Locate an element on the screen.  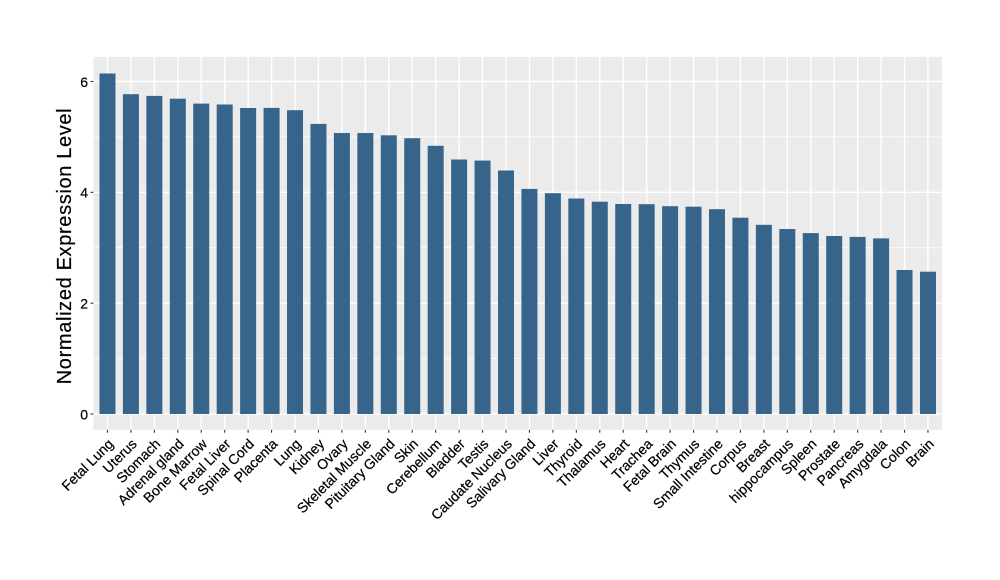
svg-text: 2 is located at coordinates (84, 303).